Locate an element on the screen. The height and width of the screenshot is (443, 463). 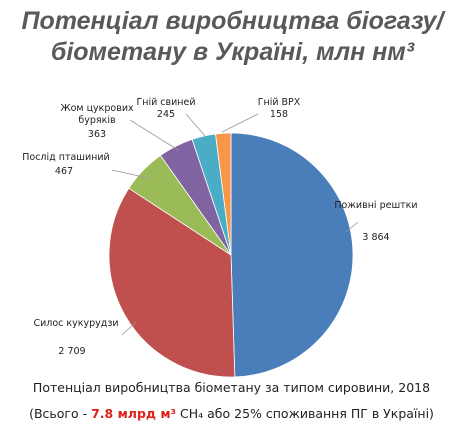
value-label: 2 709 is located at coordinates (72, 351).